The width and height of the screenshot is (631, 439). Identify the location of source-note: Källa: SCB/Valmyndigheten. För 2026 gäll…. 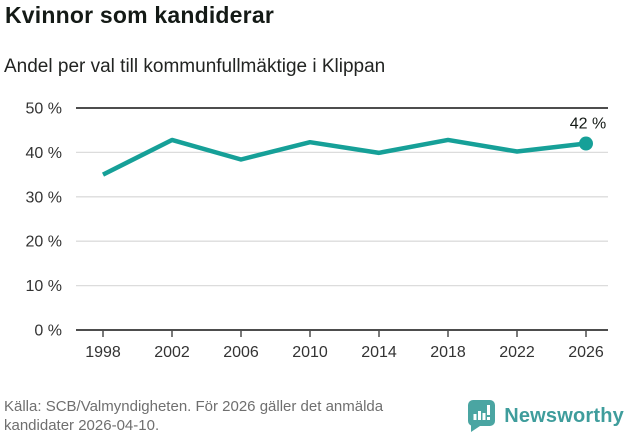
(194, 416).